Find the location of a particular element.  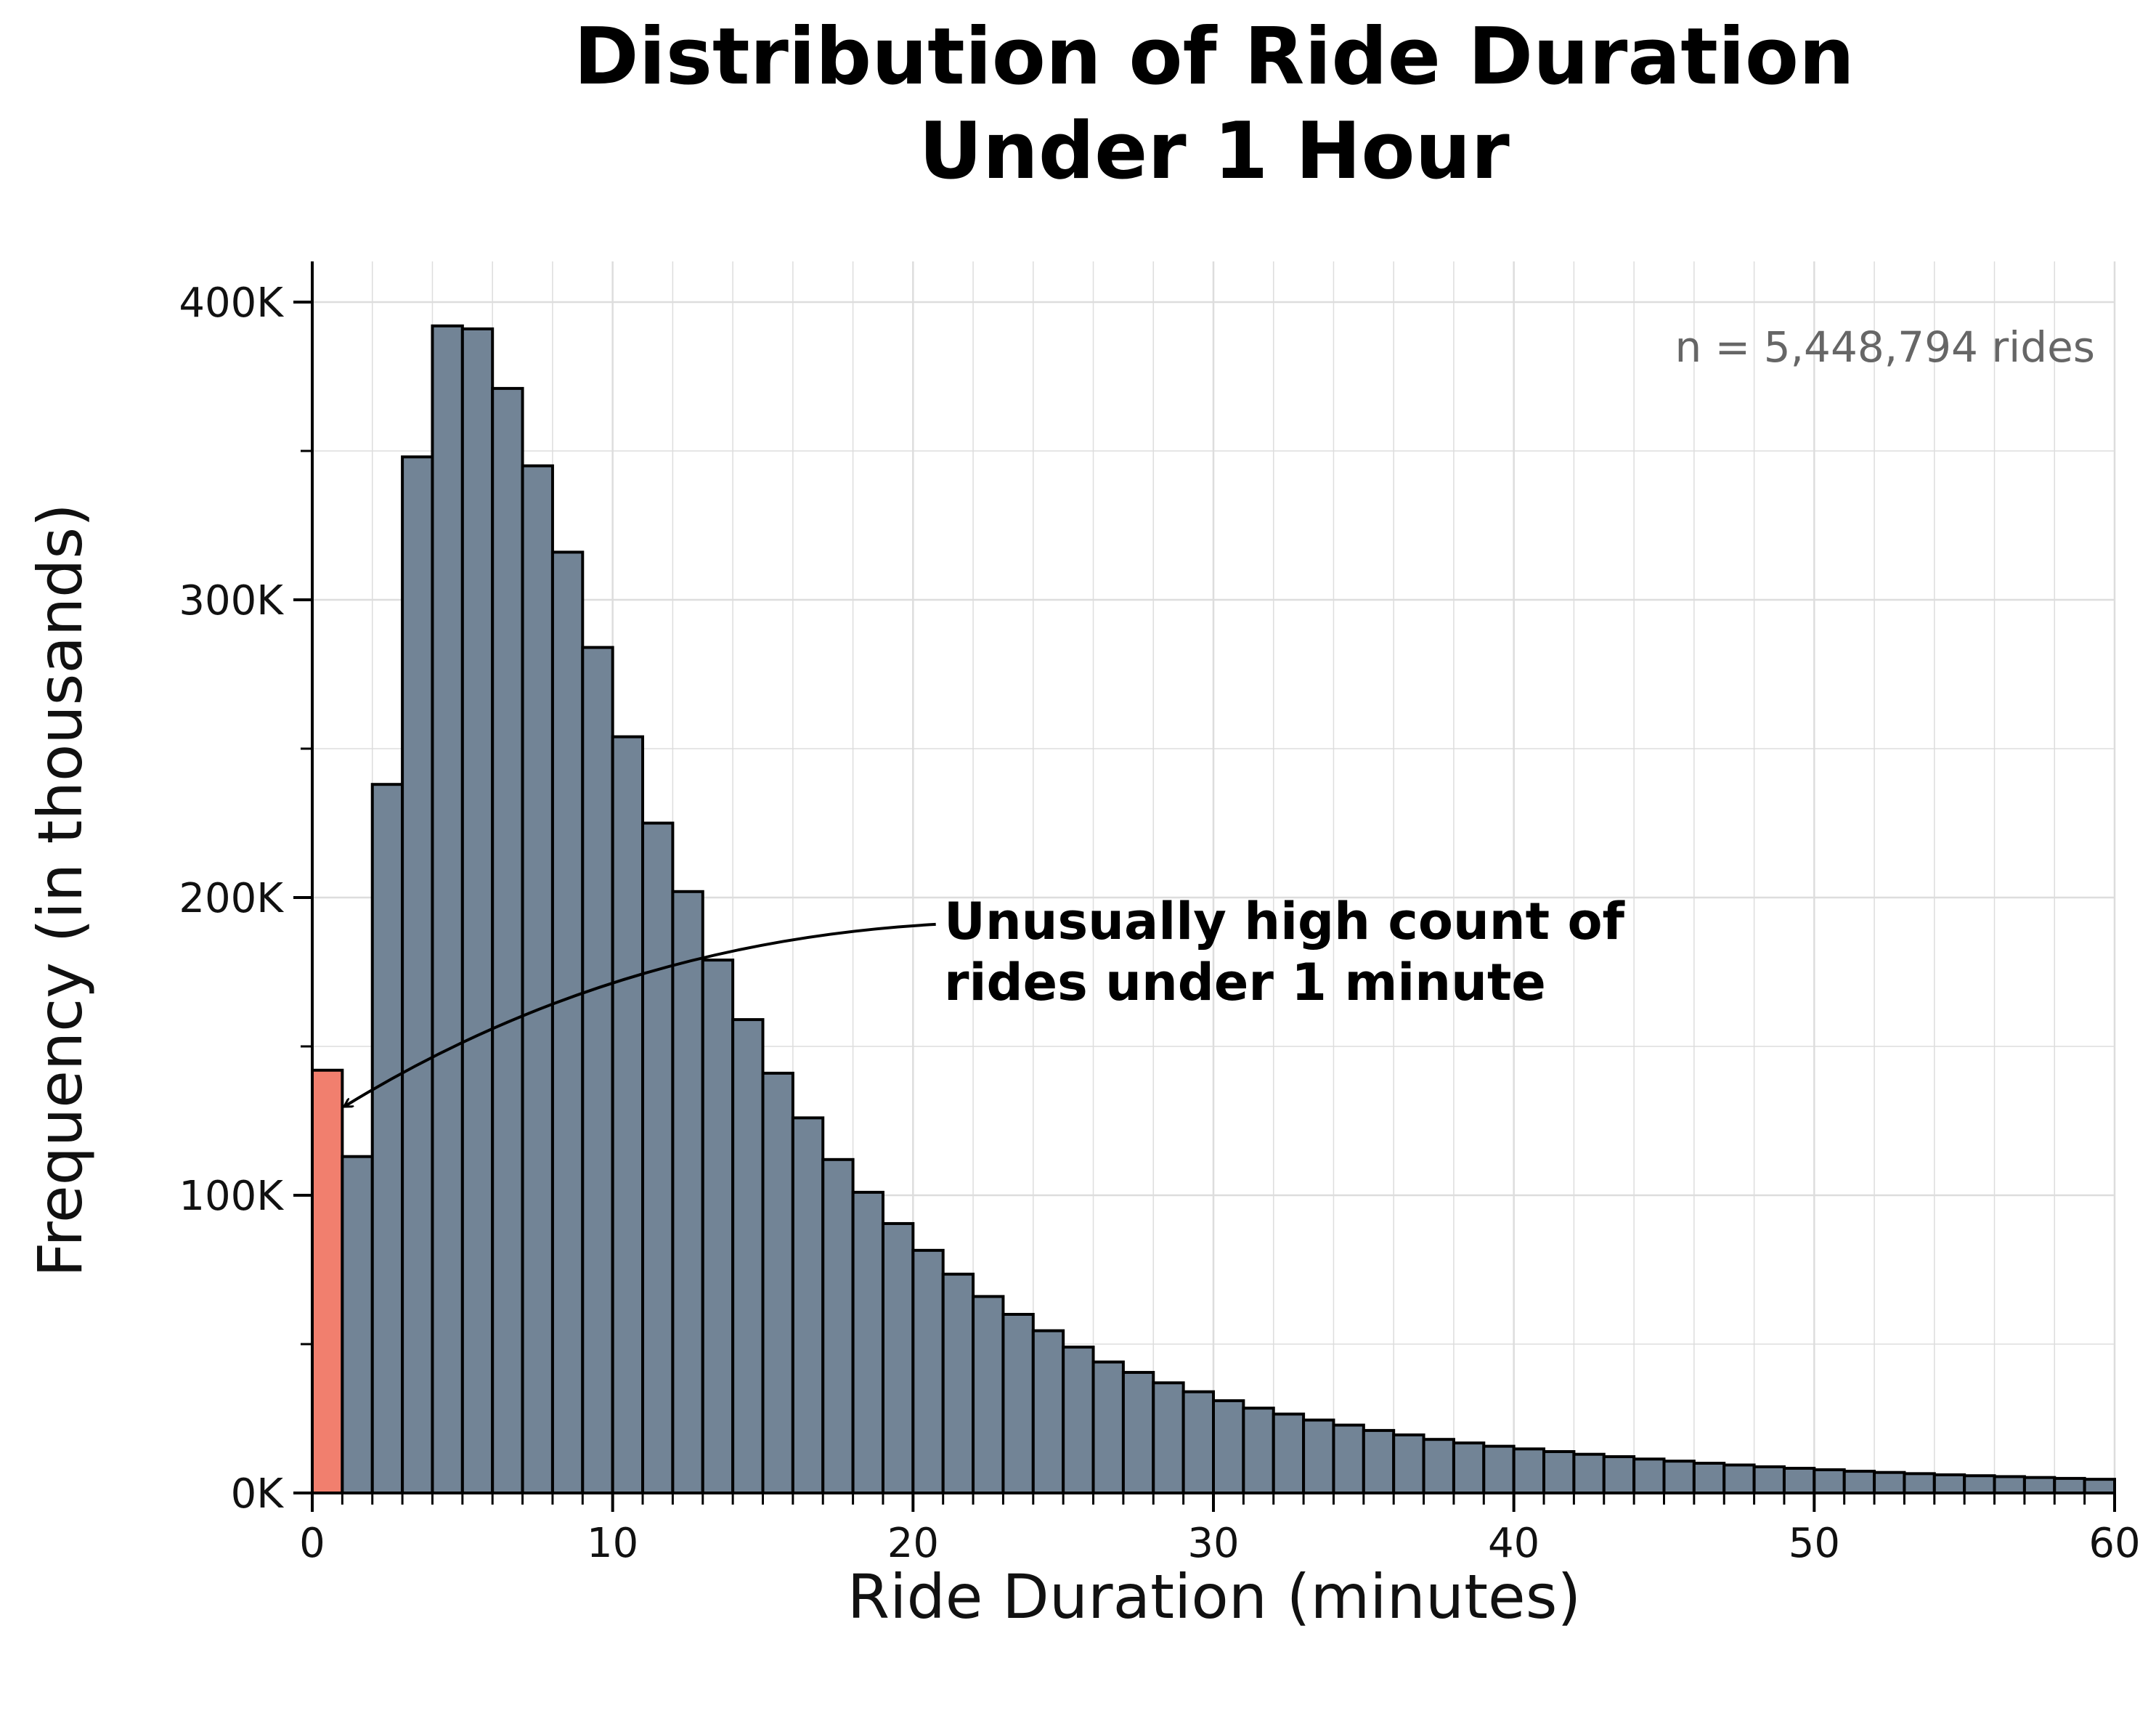

y-tick-label: 0K is located at coordinates (258, 1494).